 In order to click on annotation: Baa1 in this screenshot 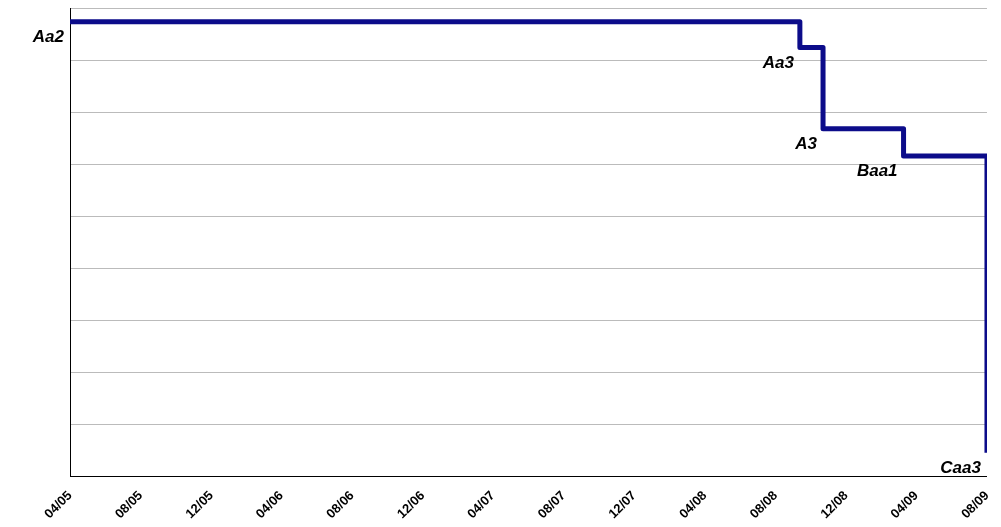, I will do `click(877, 170)`.